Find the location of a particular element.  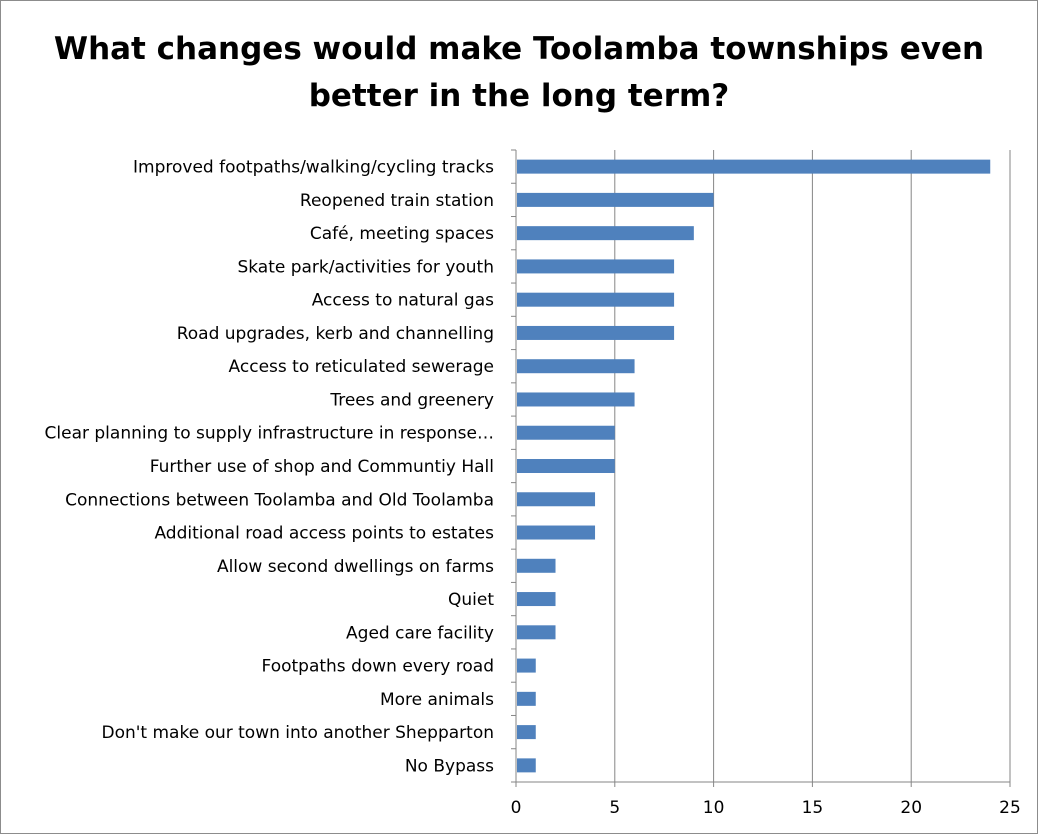

category-label: Reopened train station is located at coordinates (397, 201).